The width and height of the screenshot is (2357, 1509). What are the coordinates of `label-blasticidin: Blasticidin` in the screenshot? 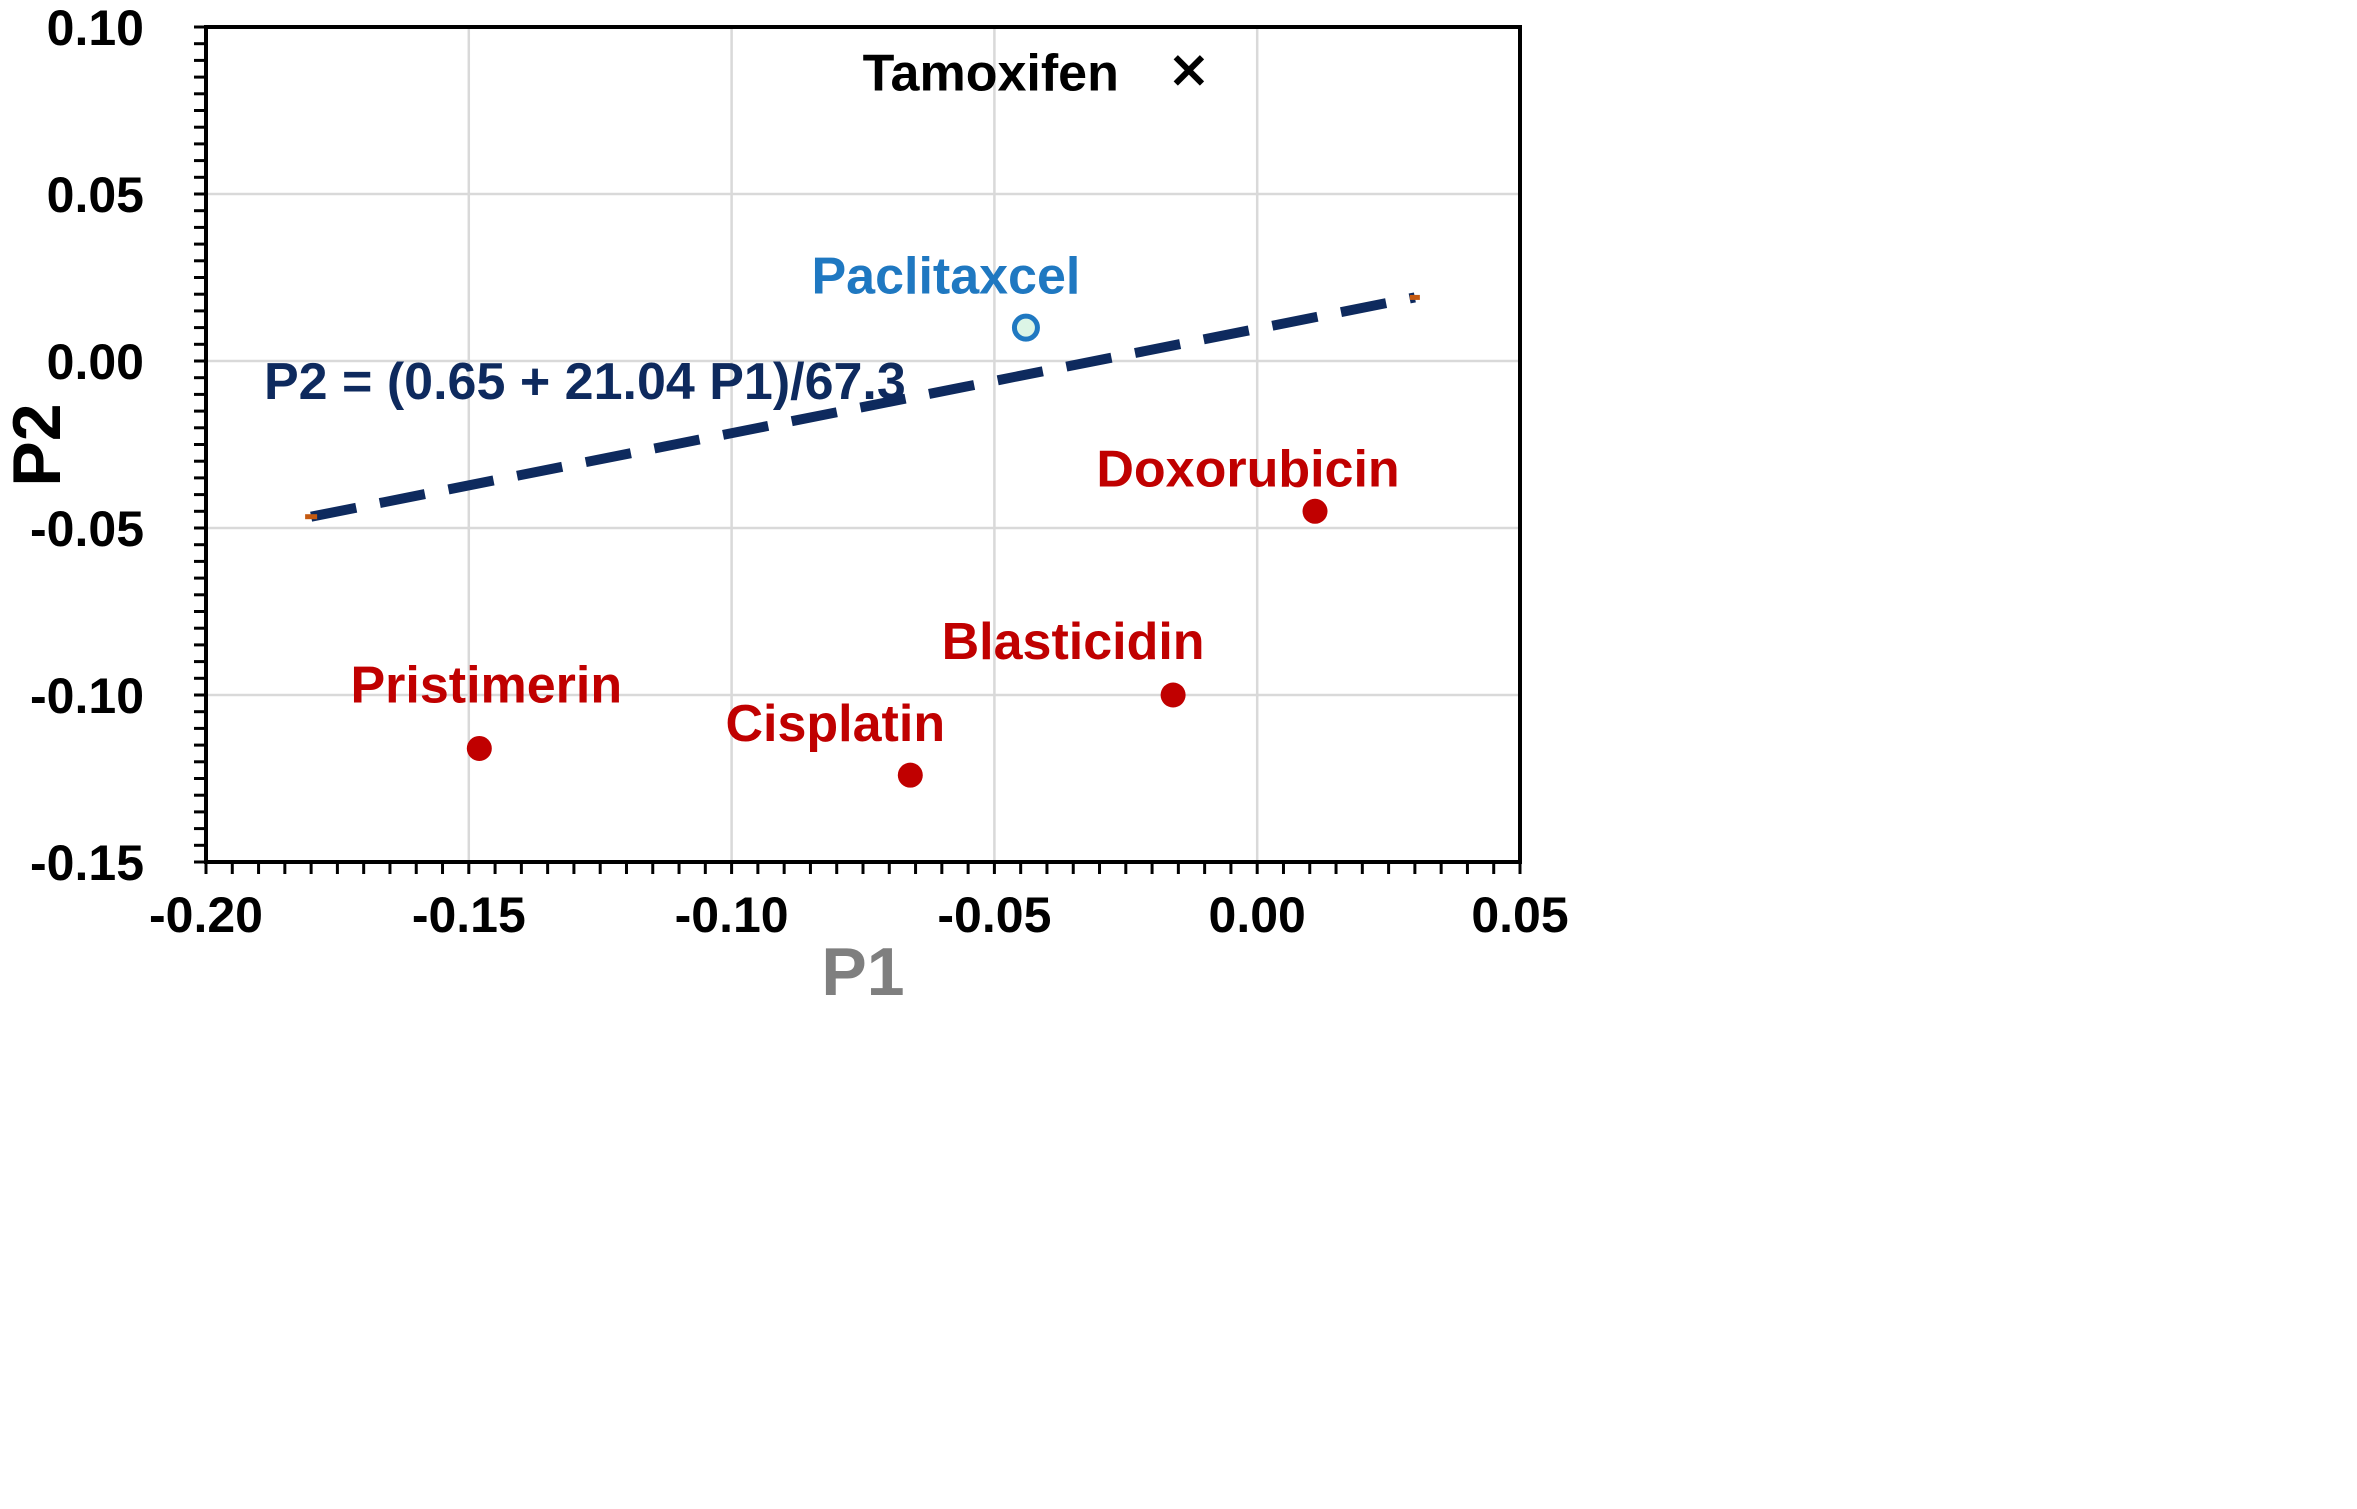 It's located at (1073, 642).